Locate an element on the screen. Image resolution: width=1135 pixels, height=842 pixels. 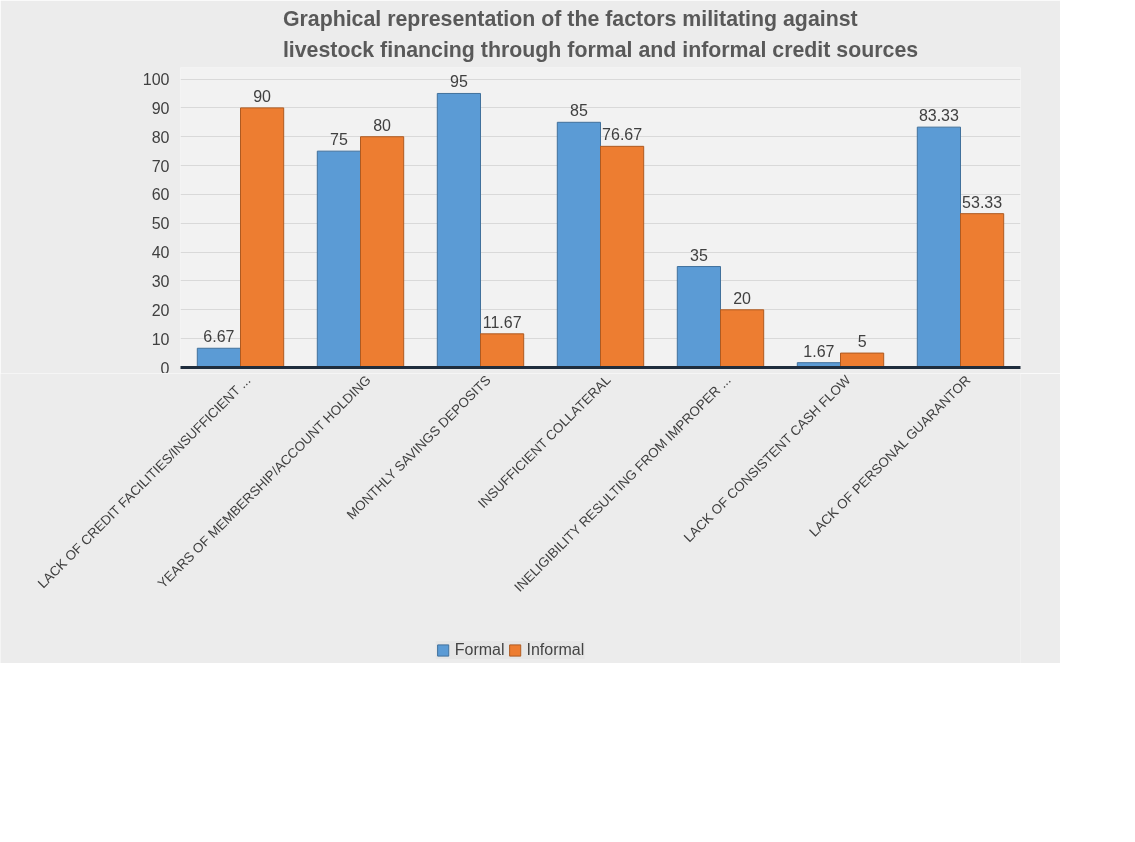
y-tick-label: 80 is located at coordinates (160, 137).